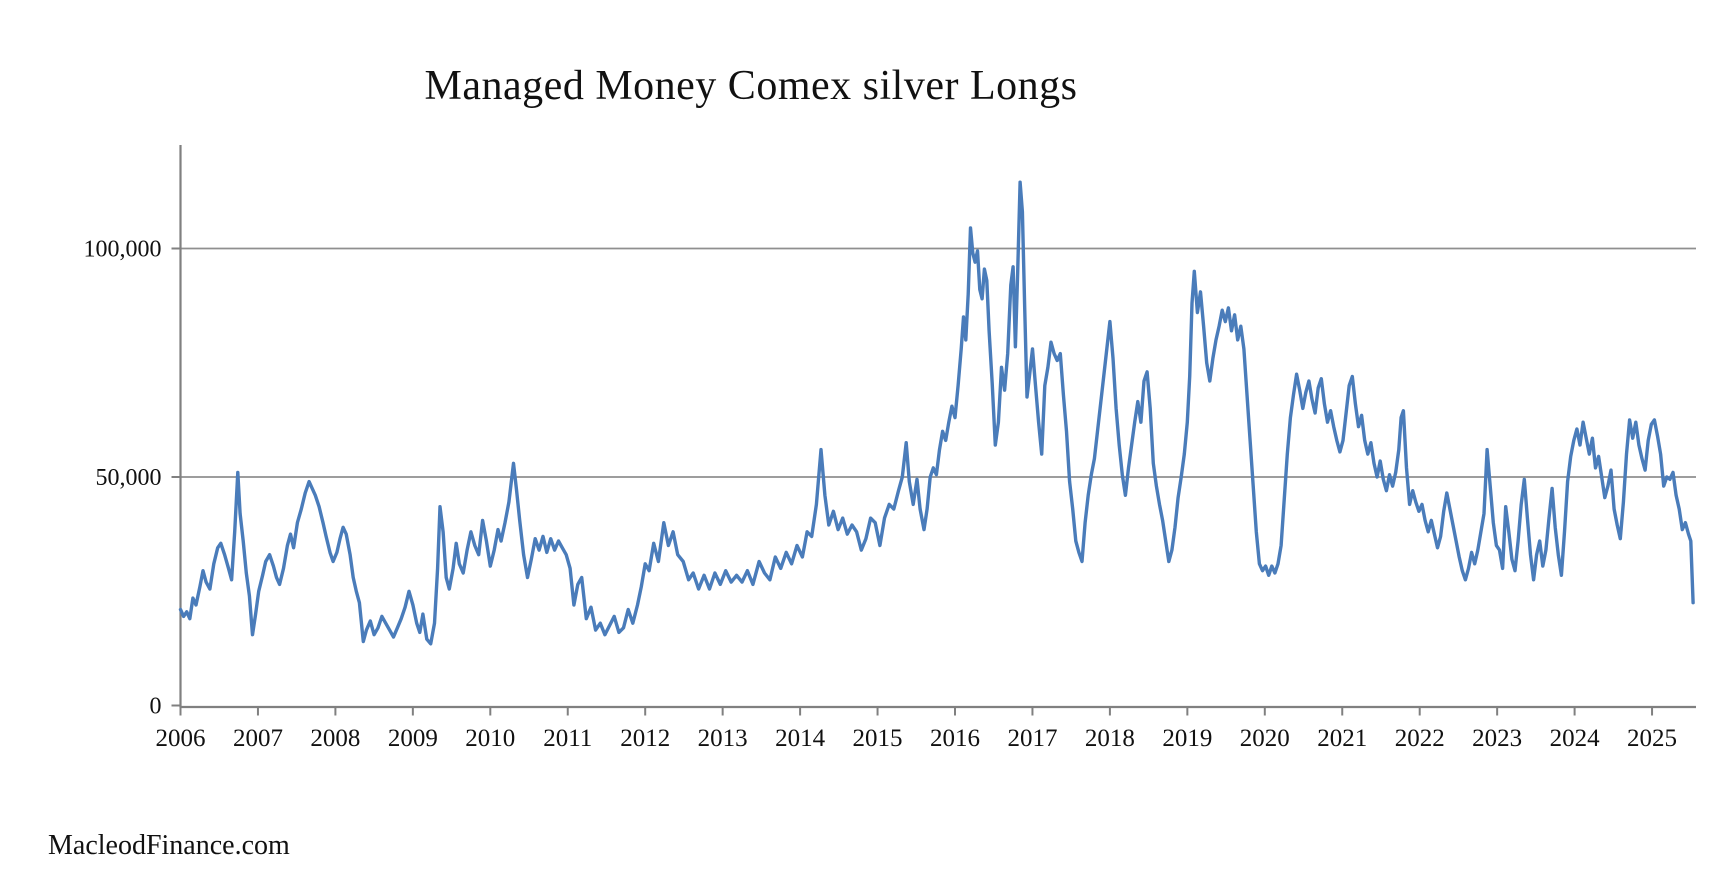  I want to click on x-tick-label: 2017, so click(1032, 738).